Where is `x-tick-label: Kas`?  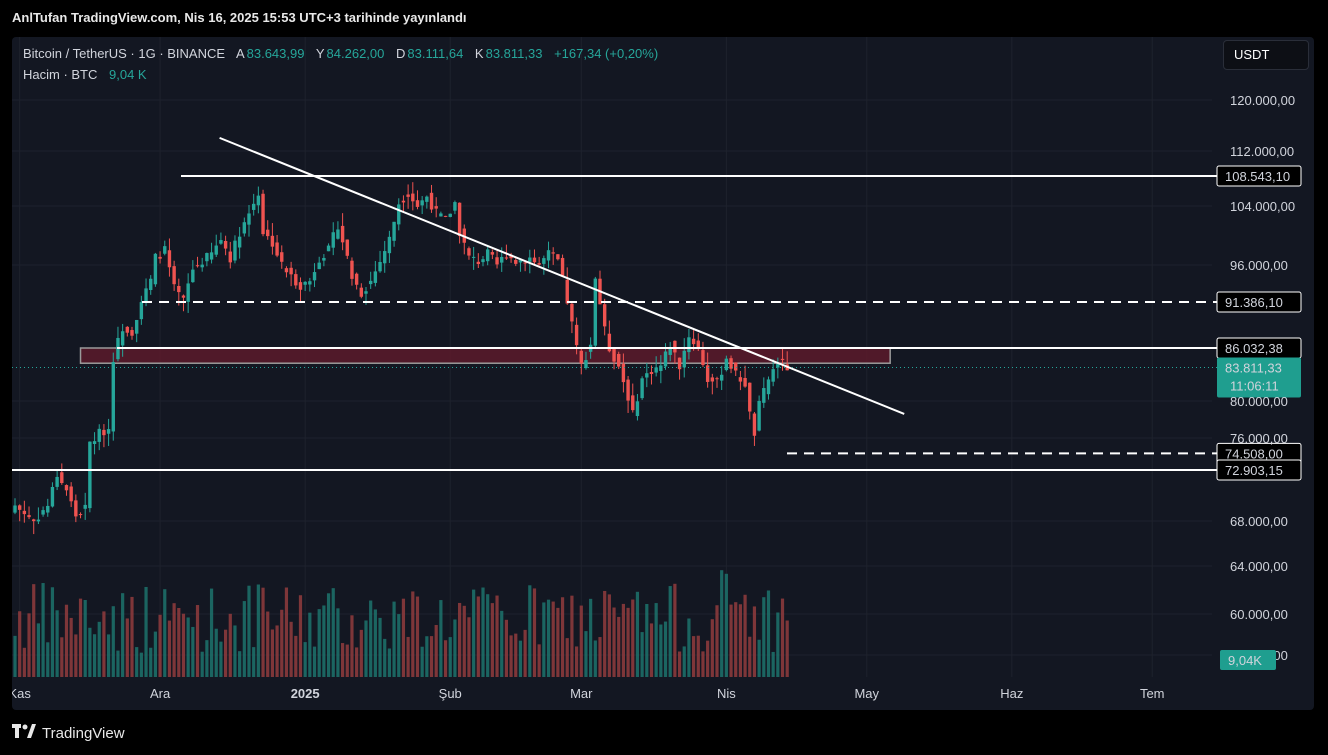
x-tick-label: Kas is located at coordinates (21, 693).